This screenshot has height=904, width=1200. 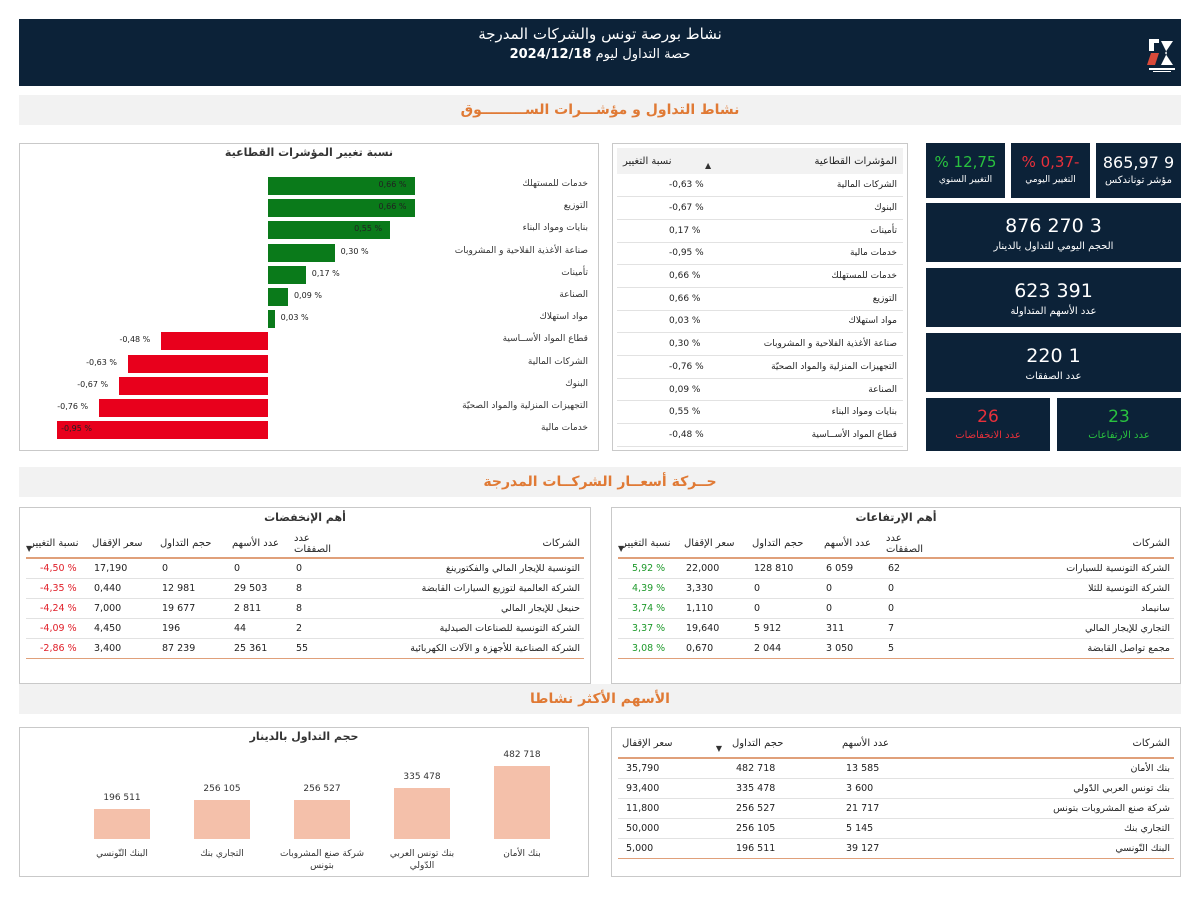 I want to click on gainers-col-close: سعر الإقفال, so click(x=714, y=544).